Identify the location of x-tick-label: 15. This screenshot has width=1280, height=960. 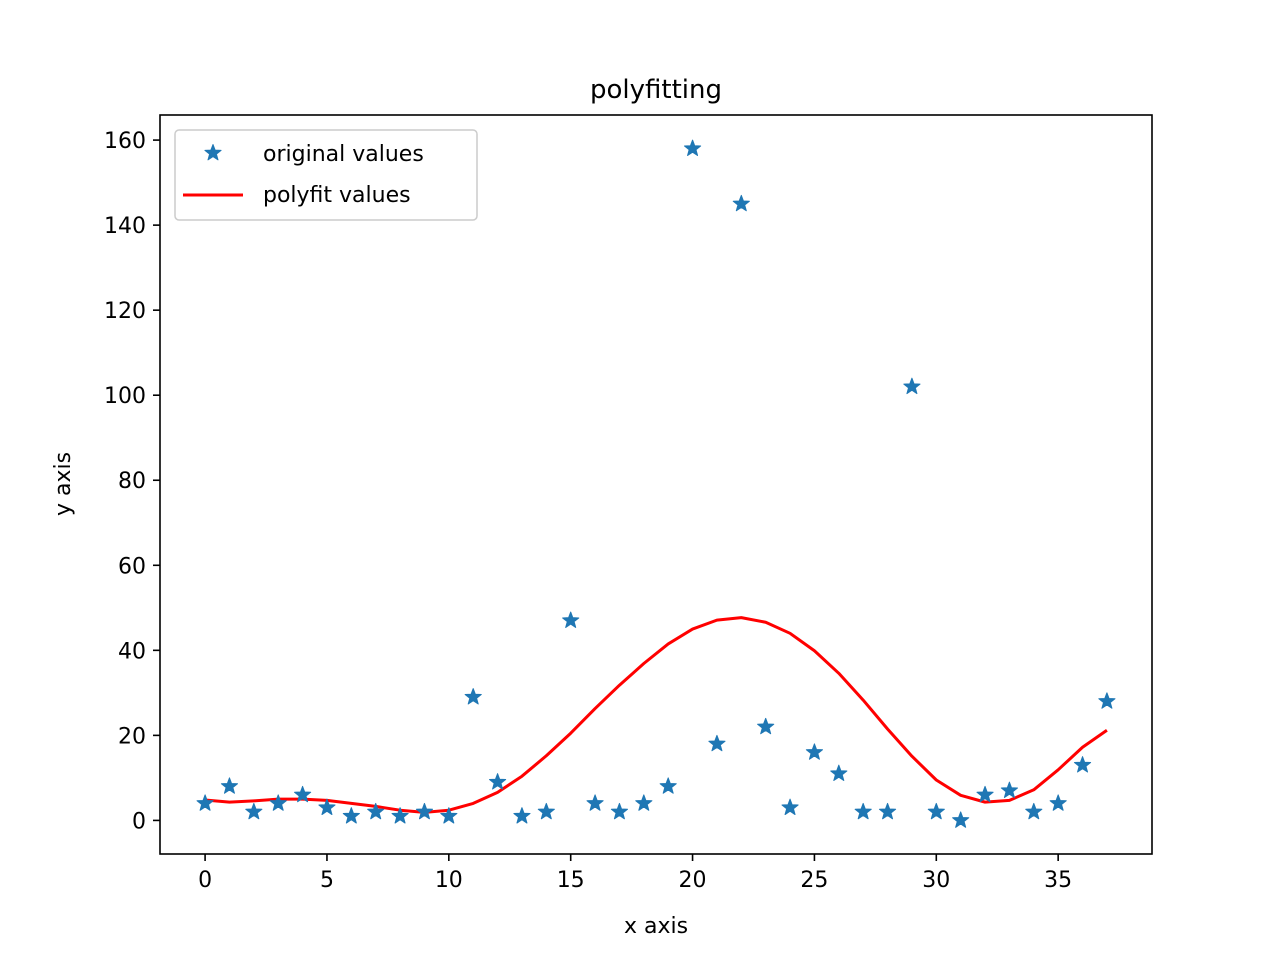
(571, 880).